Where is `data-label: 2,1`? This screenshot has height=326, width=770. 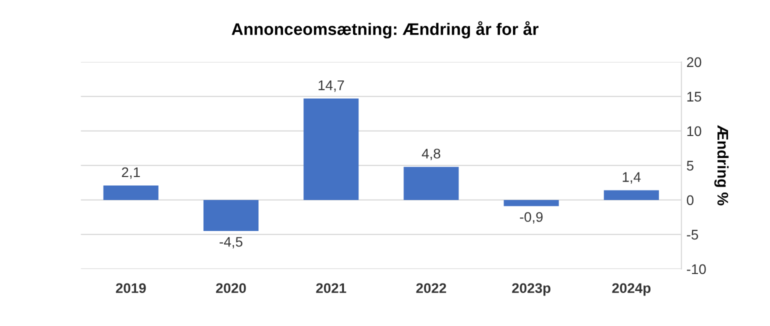
data-label: 2,1 is located at coordinates (131, 173).